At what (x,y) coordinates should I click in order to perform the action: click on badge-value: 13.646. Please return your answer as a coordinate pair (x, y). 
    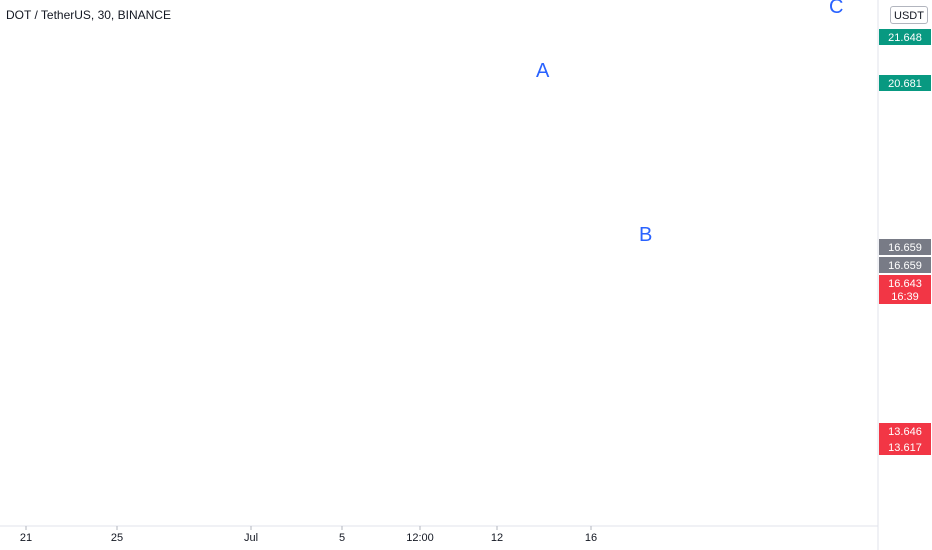
    Looking at the image, I should click on (905, 432).